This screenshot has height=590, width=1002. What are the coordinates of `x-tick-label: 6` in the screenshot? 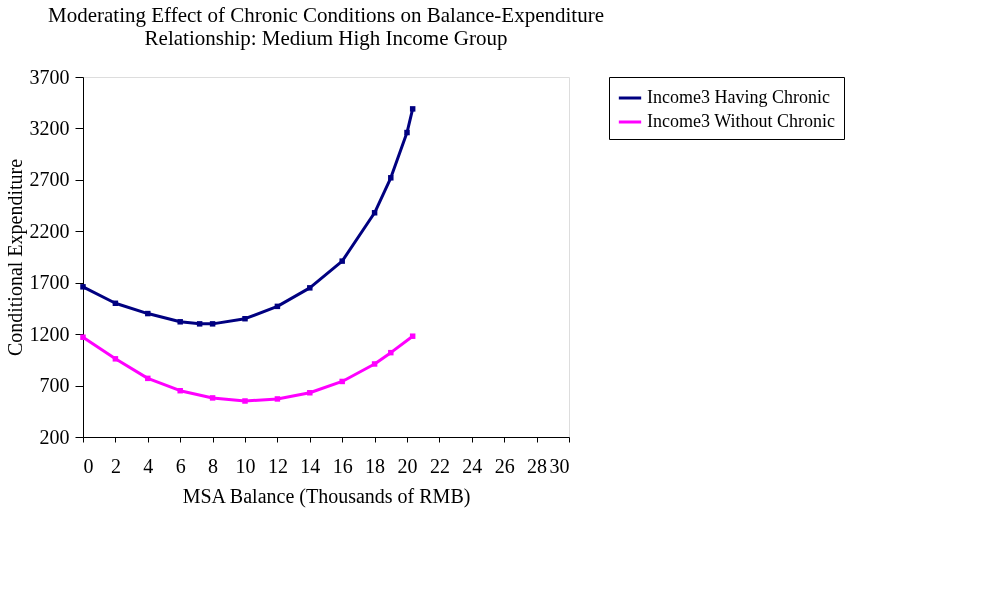 It's located at (180, 465).